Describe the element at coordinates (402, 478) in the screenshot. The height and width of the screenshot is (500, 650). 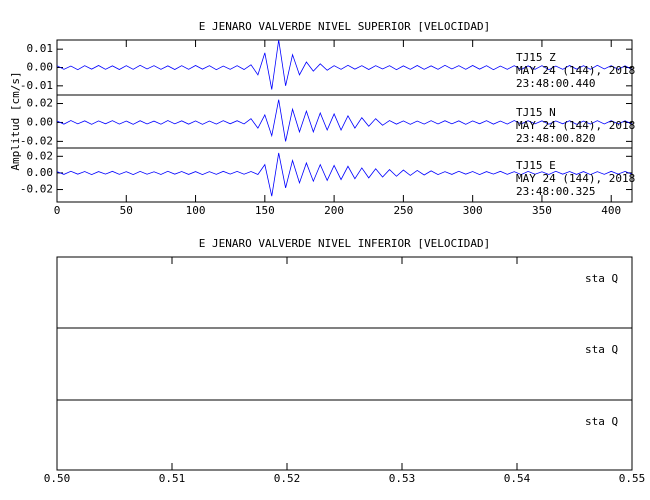
I see `x-tick-label: 0.53` at that location.